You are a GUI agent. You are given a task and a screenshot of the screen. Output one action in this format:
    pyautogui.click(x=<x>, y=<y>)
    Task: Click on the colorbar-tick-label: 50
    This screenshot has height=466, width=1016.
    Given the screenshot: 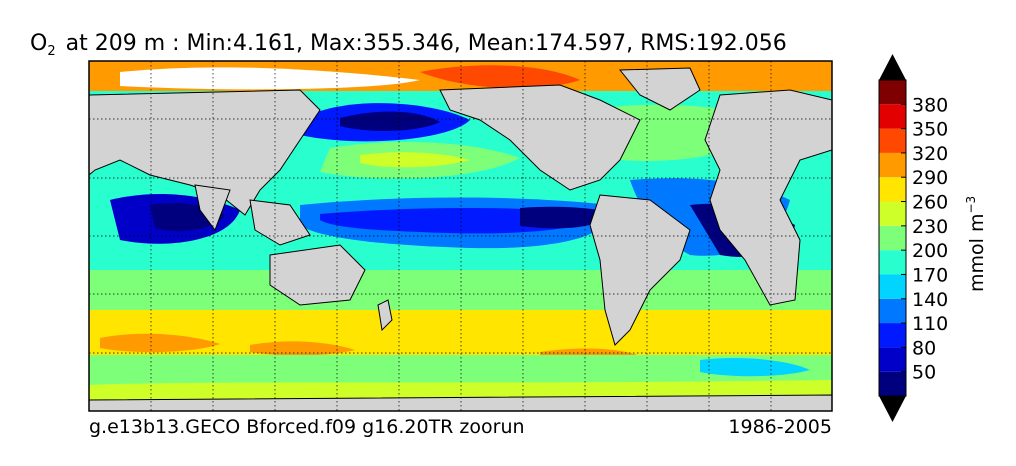 What is the action you would take?
    pyautogui.click(x=924, y=373)
    